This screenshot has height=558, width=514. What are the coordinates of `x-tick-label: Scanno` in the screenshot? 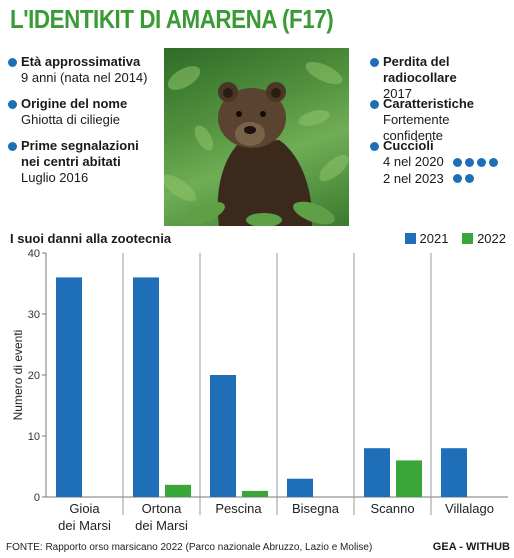 It's located at (392, 508).